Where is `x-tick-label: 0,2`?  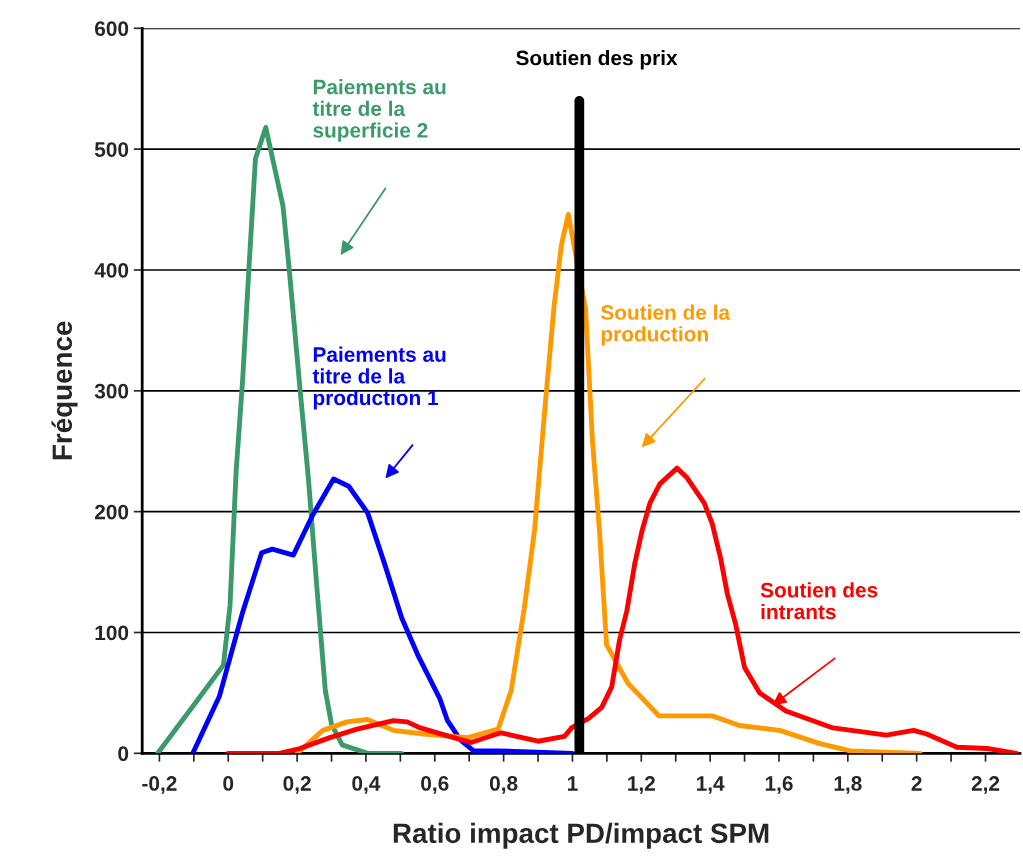 x-tick-label: 0,2 is located at coordinates (297, 785).